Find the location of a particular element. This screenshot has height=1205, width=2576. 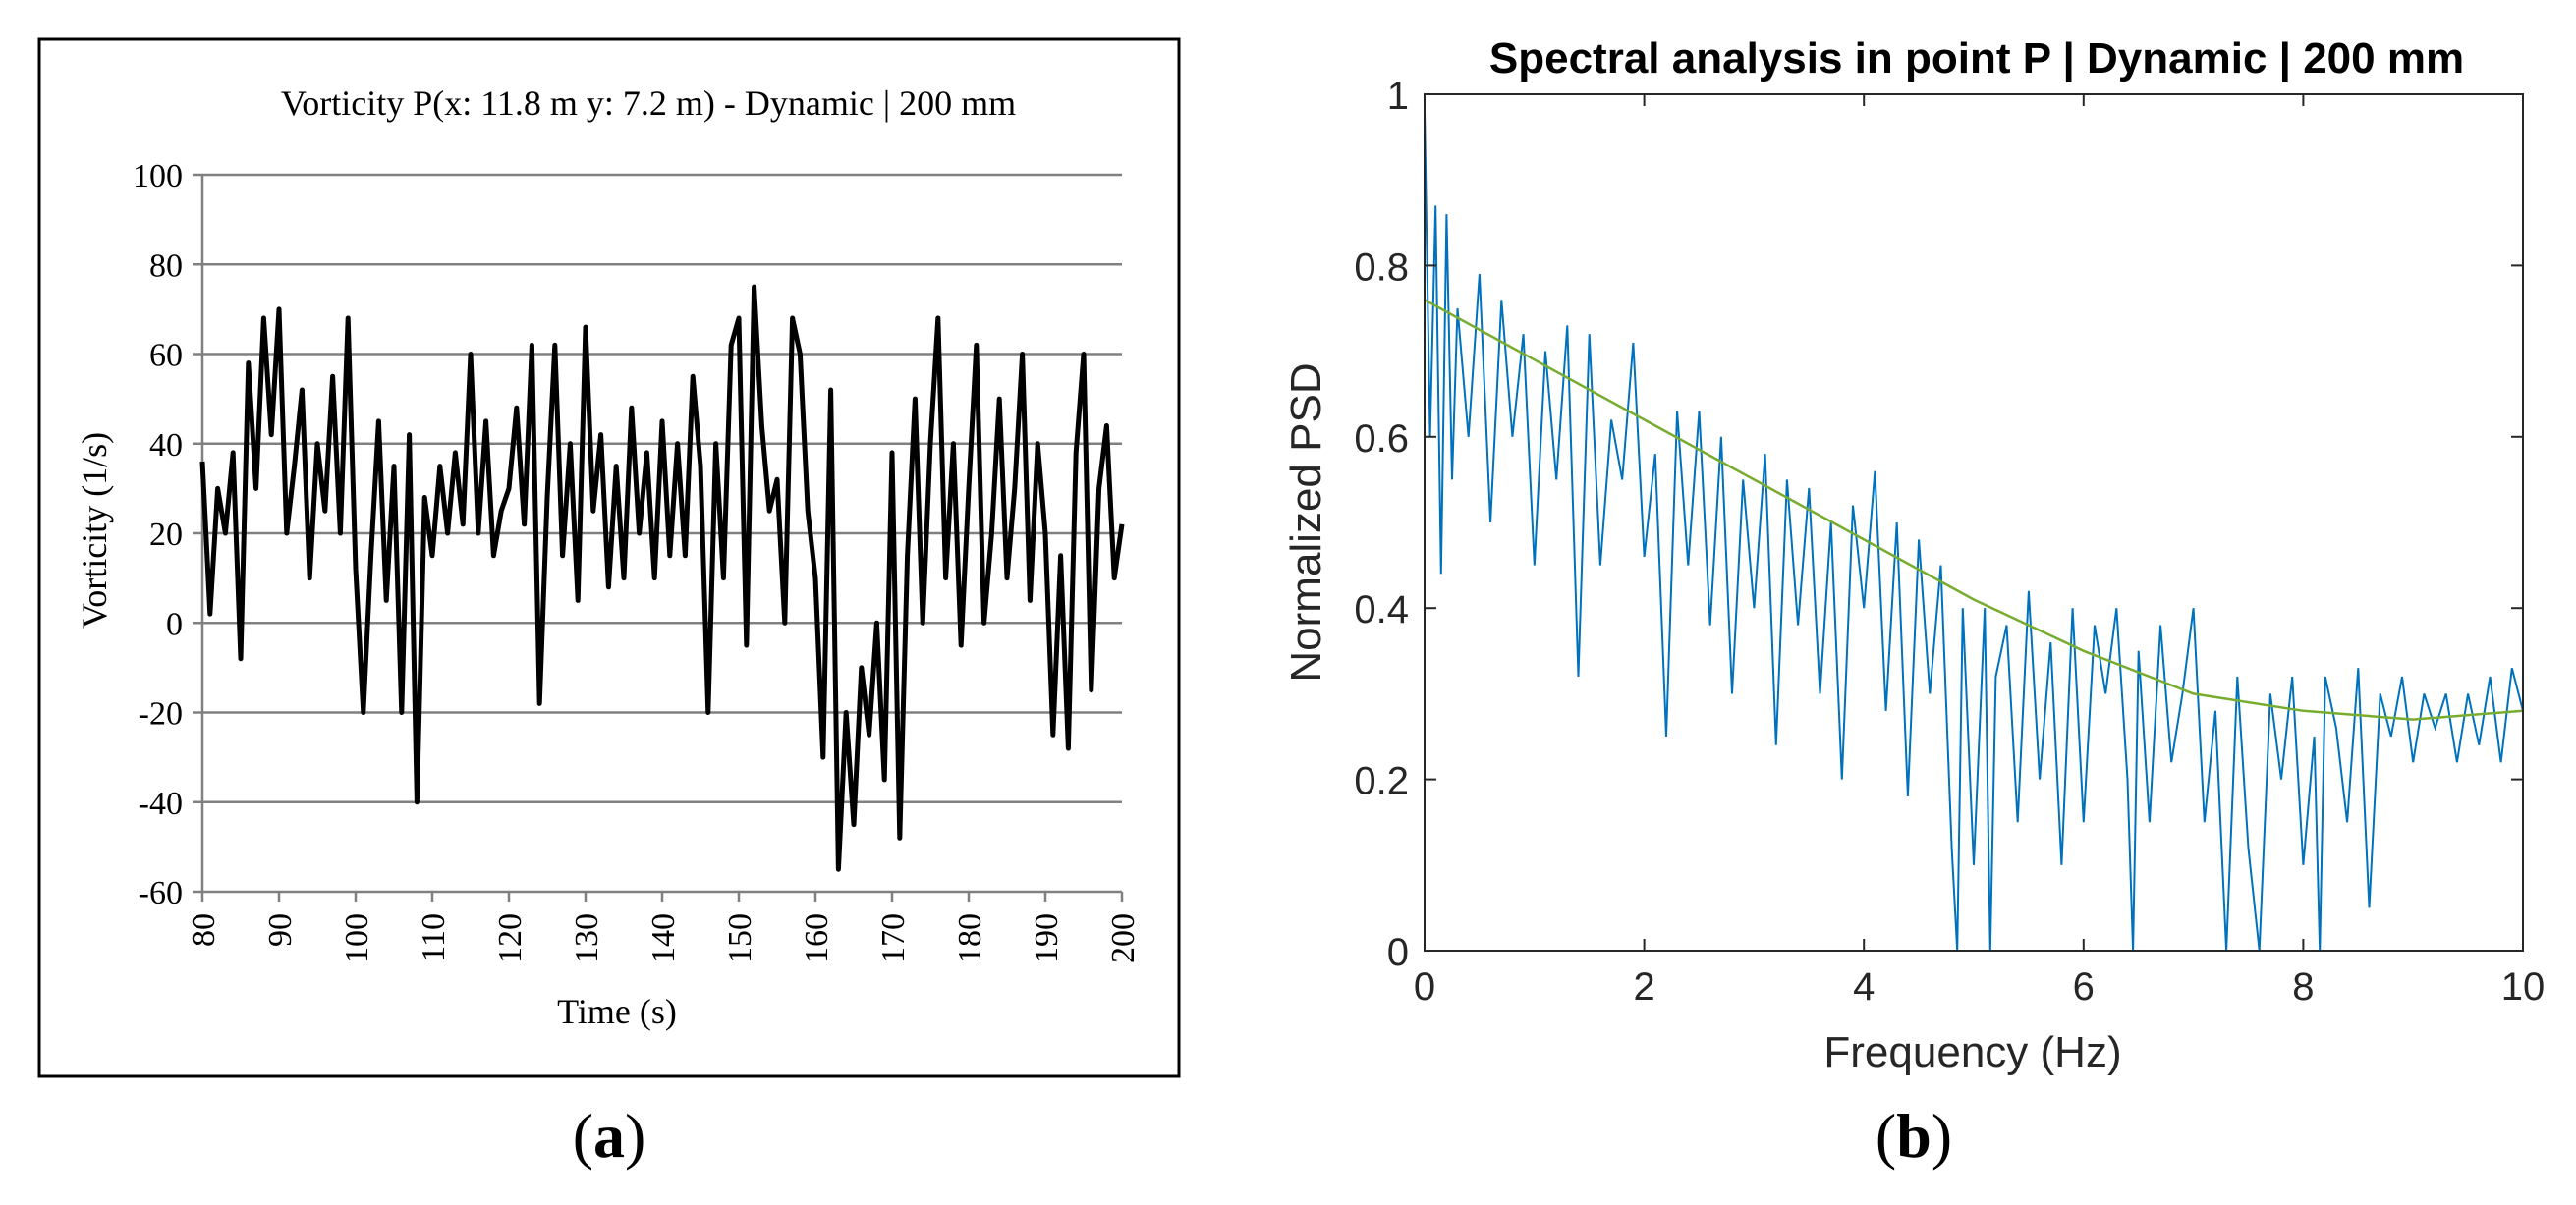

chart-b-fit-line is located at coordinates (1974, 510).